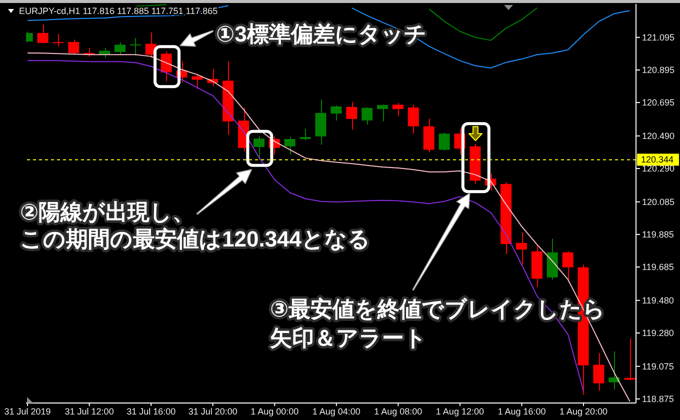  Describe the element at coordinates (398, 411) in the screenshot. I see `x-tick-label: 1 Aug 08:00` at that location.